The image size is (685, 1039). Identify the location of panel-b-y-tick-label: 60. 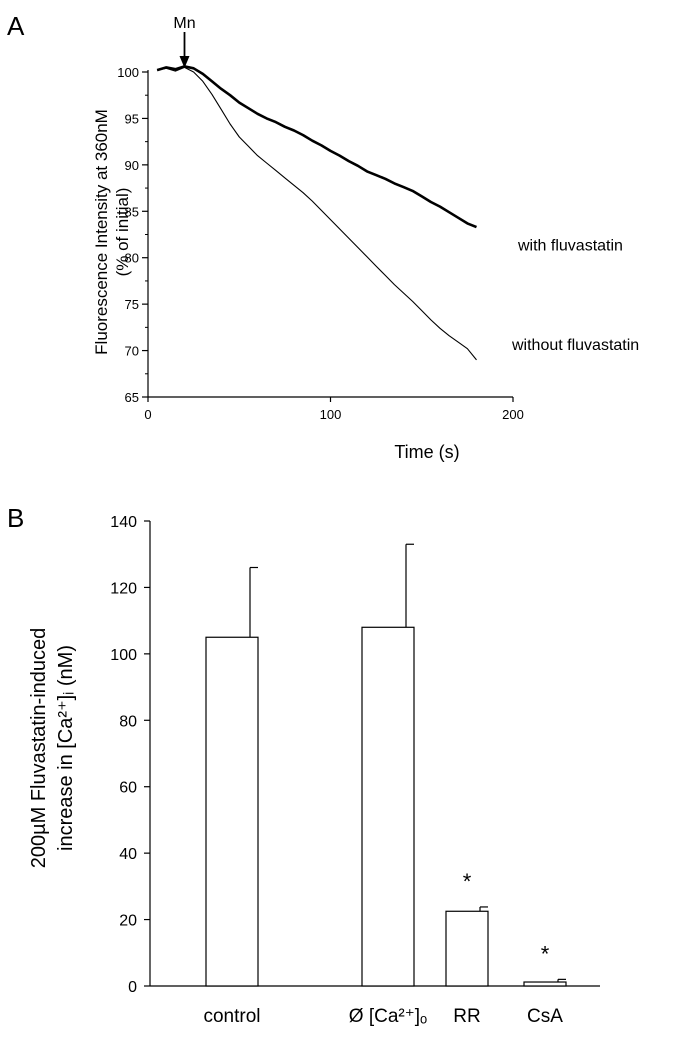
(128, 788).